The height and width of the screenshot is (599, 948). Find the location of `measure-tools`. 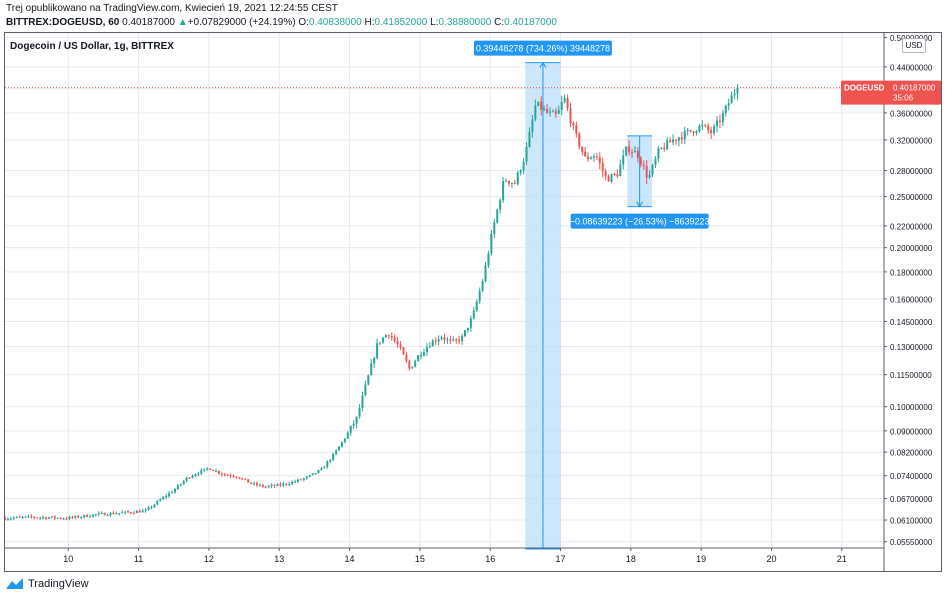

measure-tools is located at coordinates (588, 305).